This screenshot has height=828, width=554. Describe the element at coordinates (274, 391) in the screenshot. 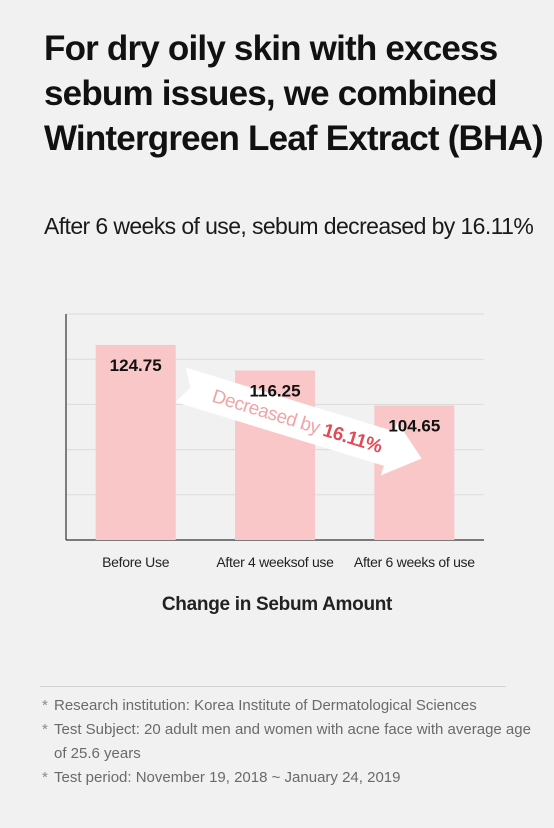

I see `value-label: 116.25` at that location.